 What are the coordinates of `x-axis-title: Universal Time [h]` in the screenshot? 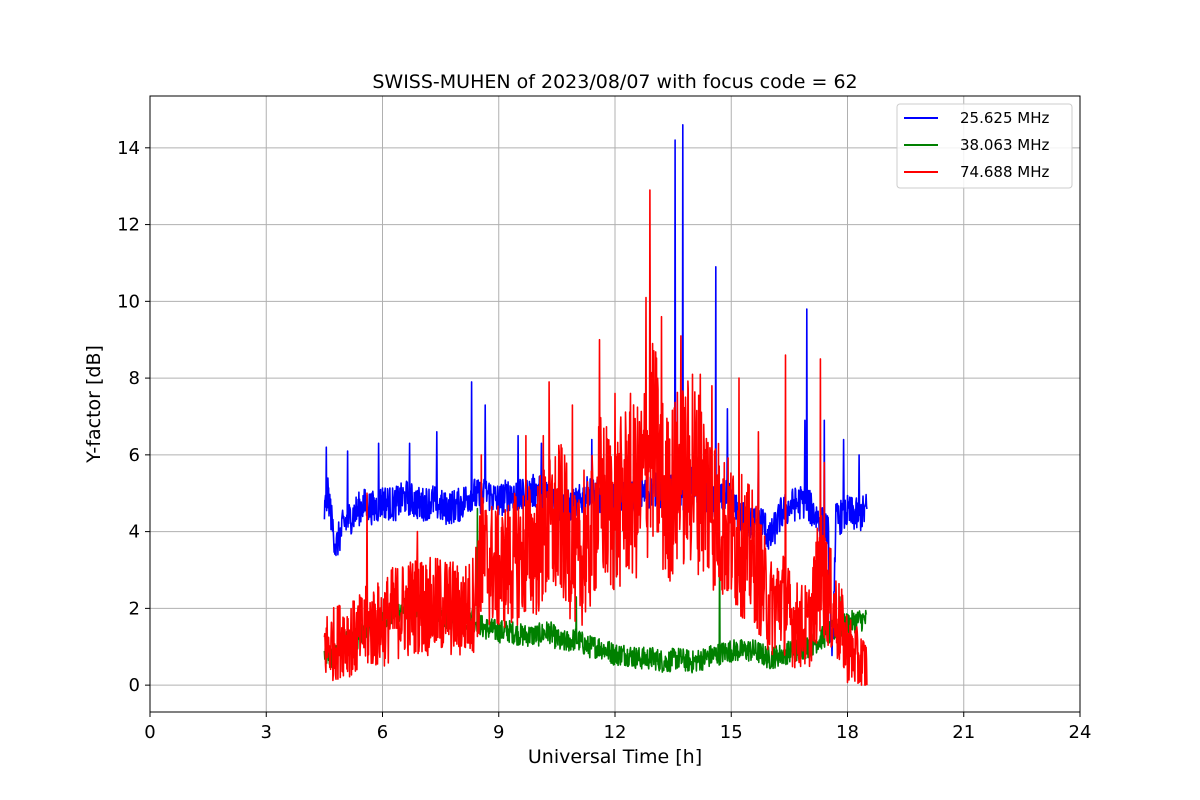 It's located at (615, 757).